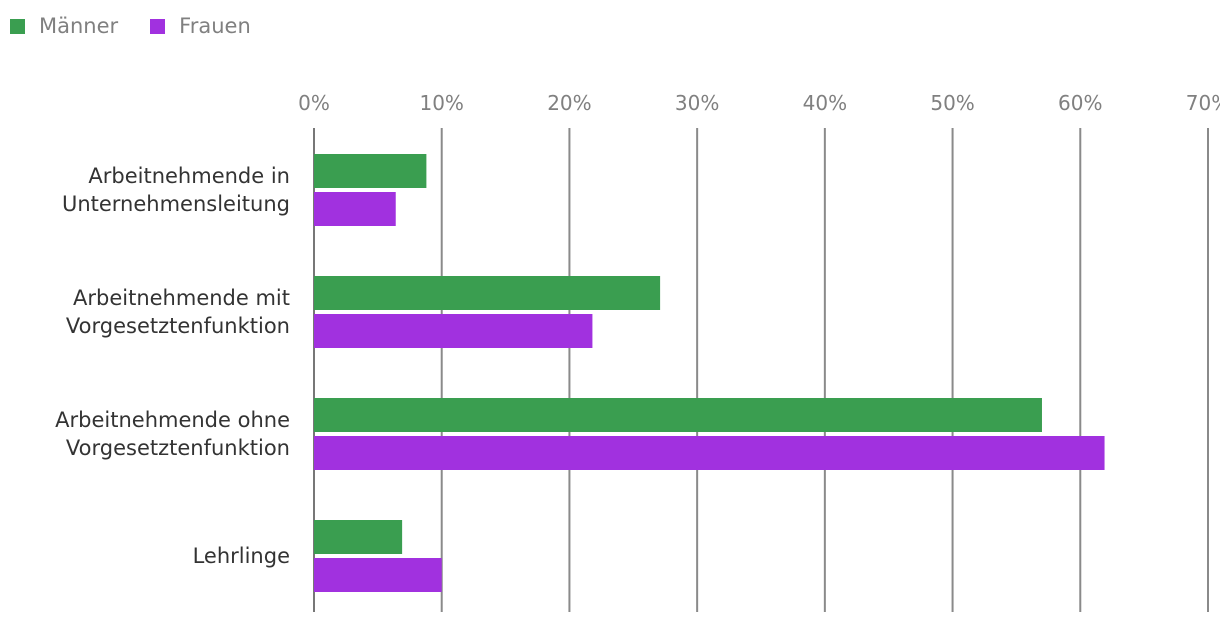  What do you see at coordinates (215, 25) in the screenshot?
I see `legend-label-frauen: Frauen` at bounding box center [215, 25].